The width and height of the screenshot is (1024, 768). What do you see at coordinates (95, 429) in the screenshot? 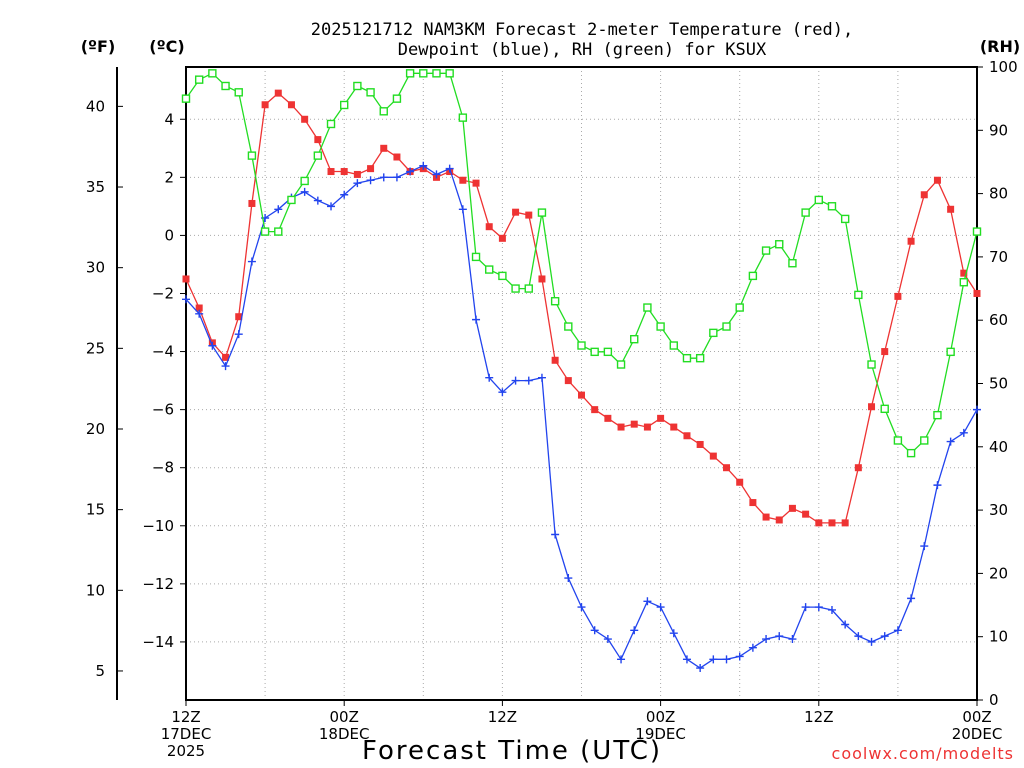
I see `fahrenheit-tick-label: 20` at bounding box center [95, 429].